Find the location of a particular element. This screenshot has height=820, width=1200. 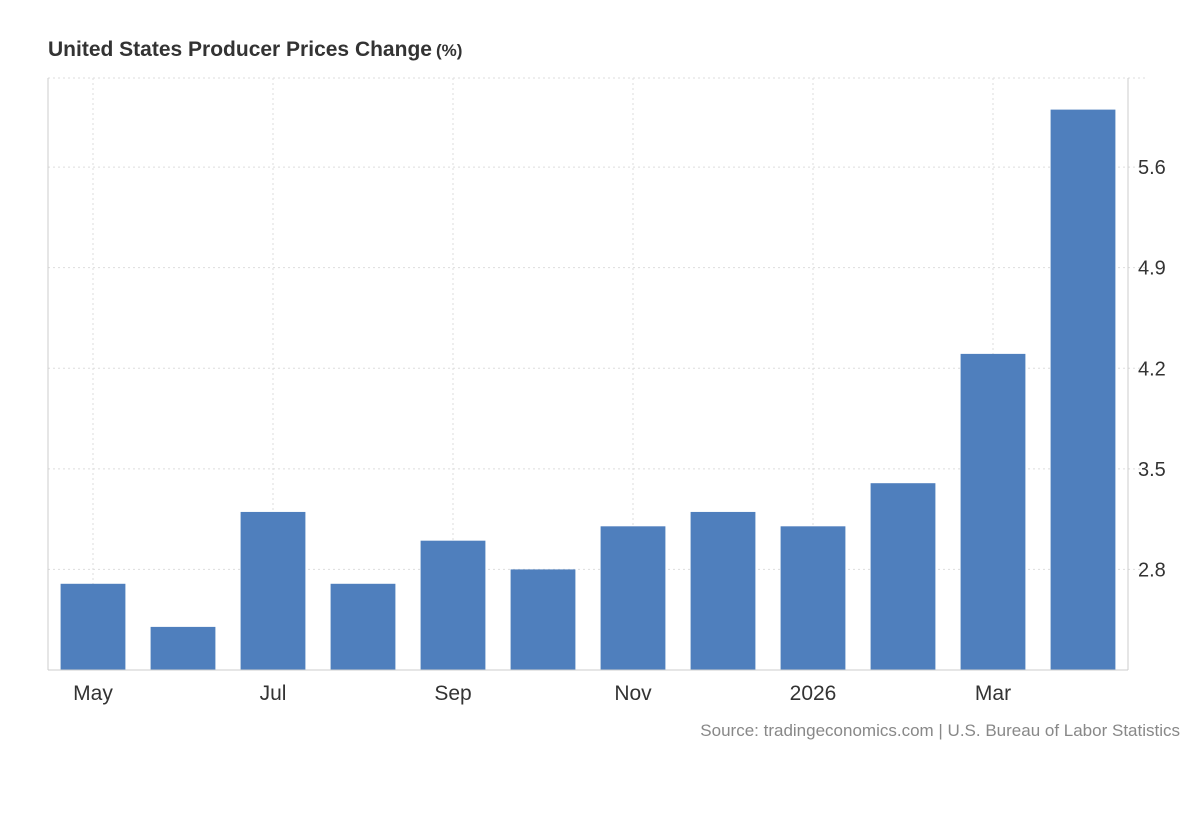

y-tick-label: 5.6 is located at coordinates (1152, 168).